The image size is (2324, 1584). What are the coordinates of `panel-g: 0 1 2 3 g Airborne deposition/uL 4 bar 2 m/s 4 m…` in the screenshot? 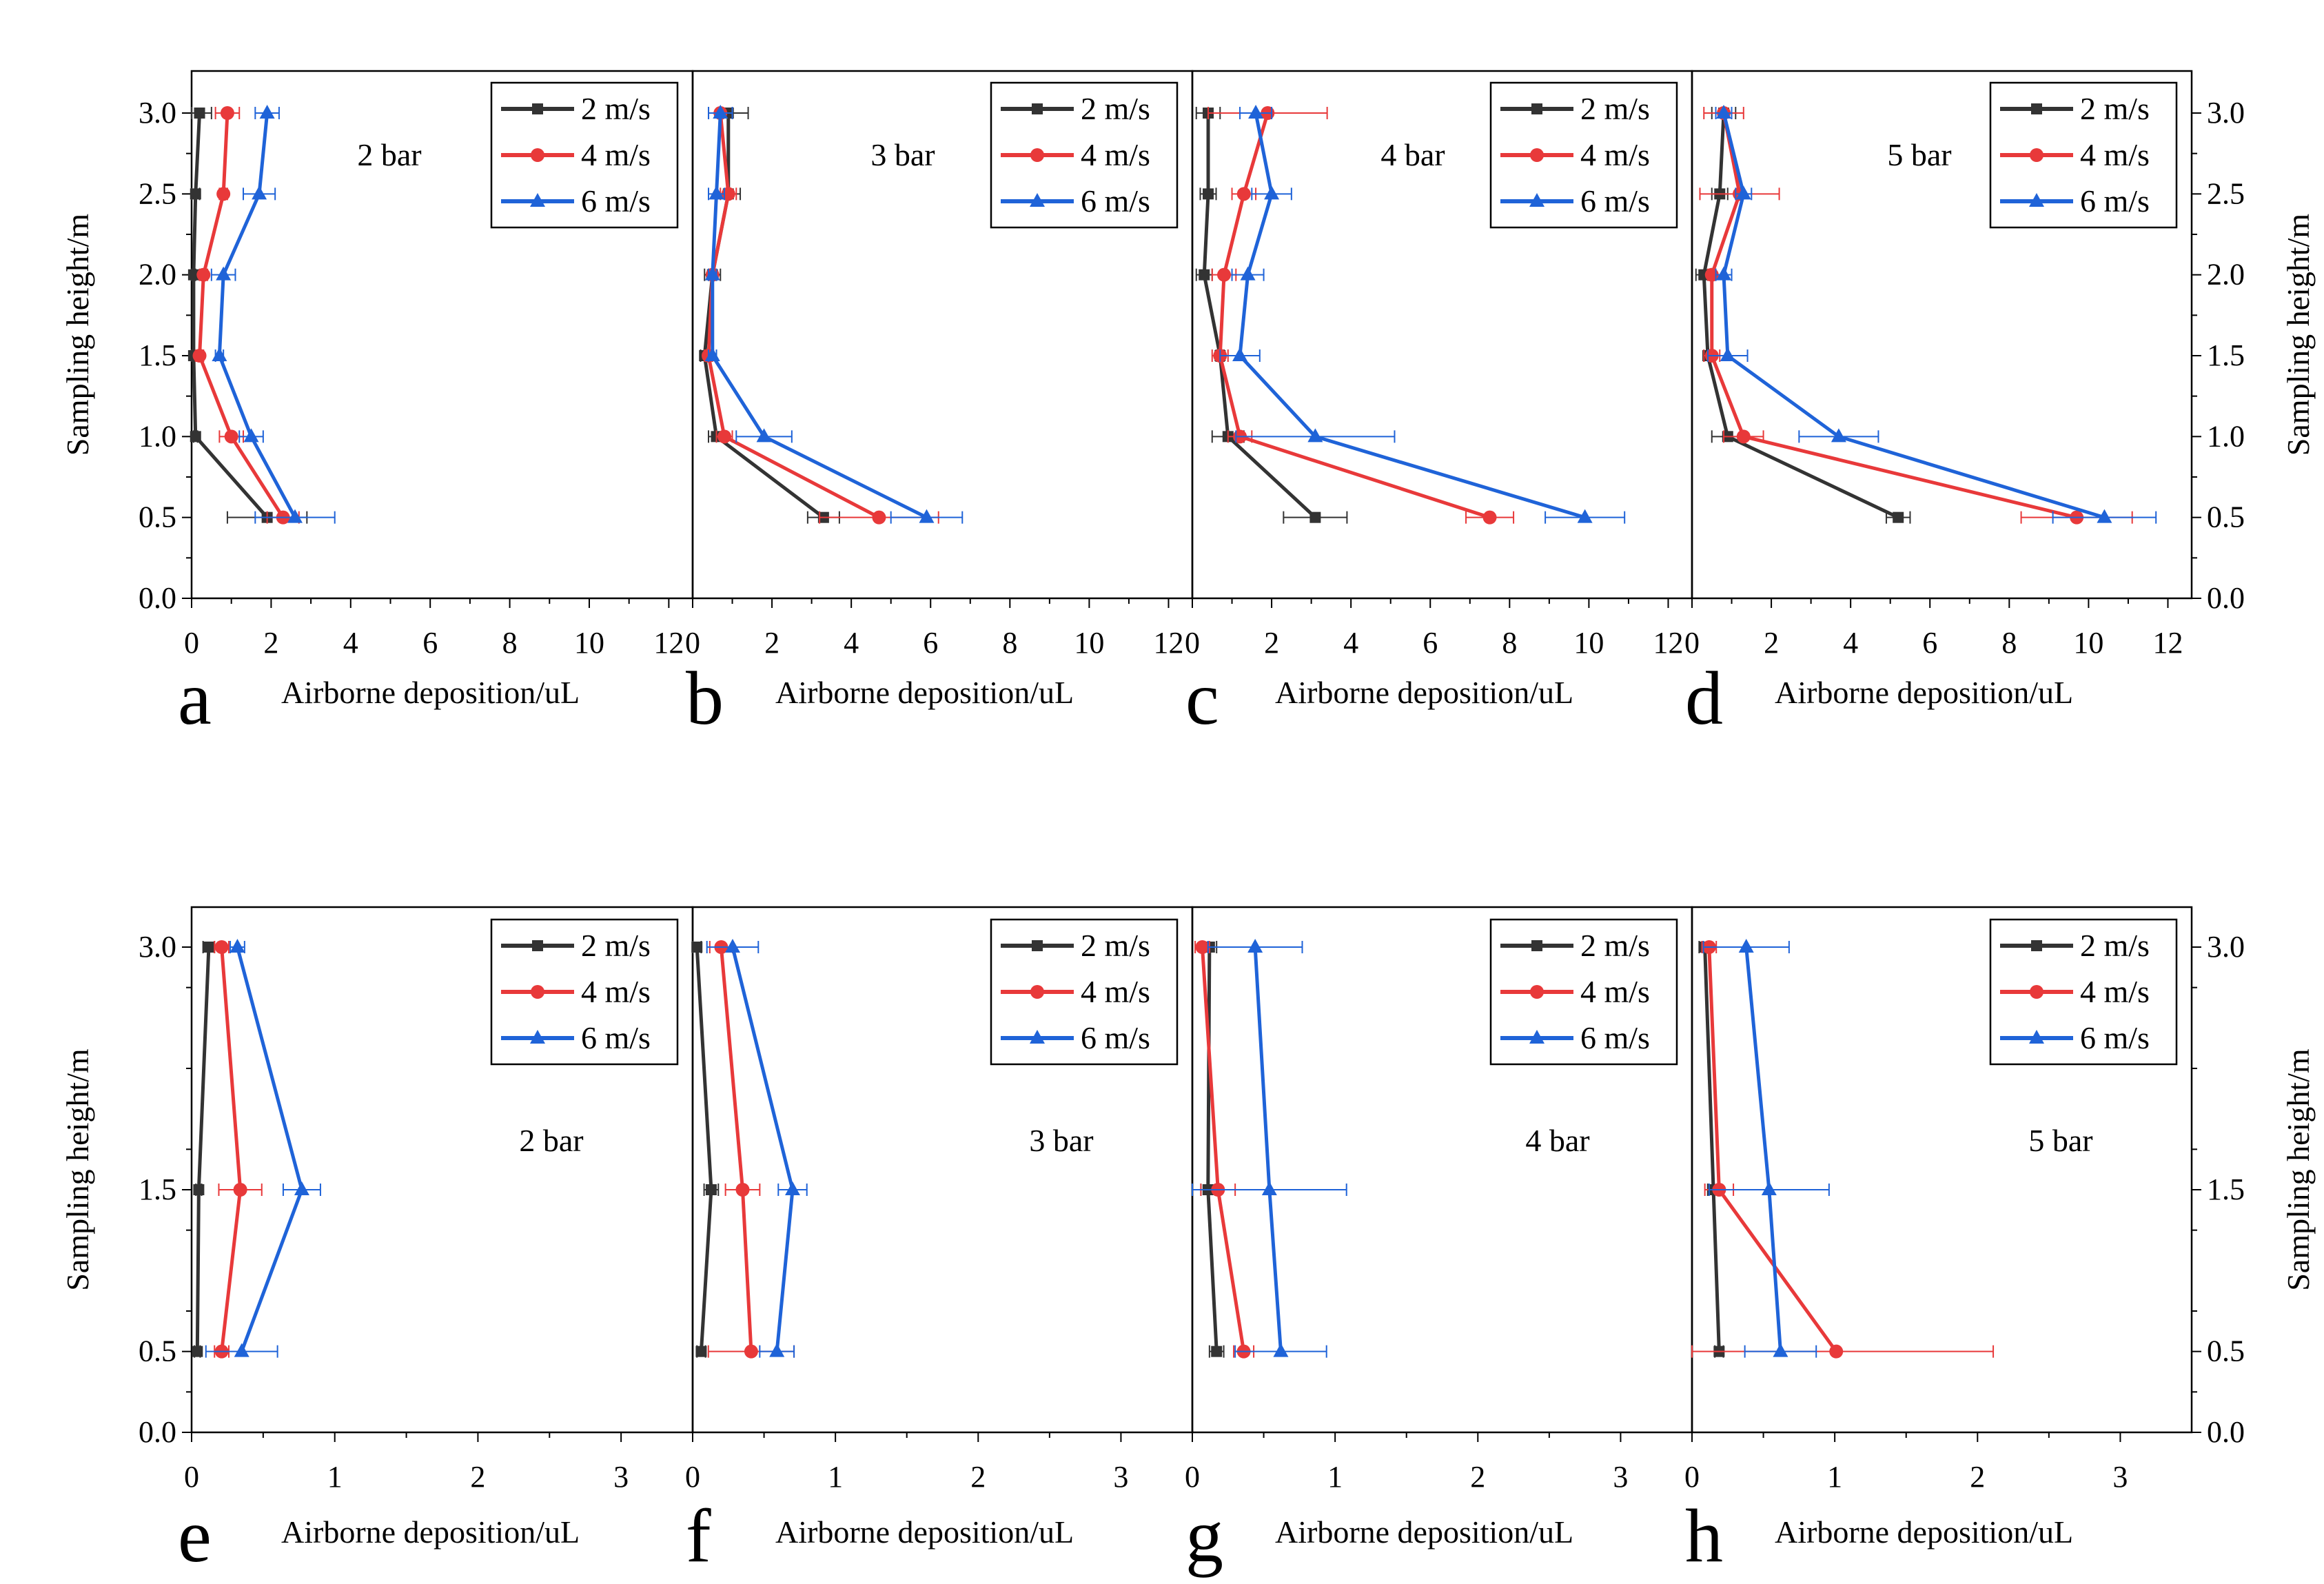 It's located at (1439, 1242).